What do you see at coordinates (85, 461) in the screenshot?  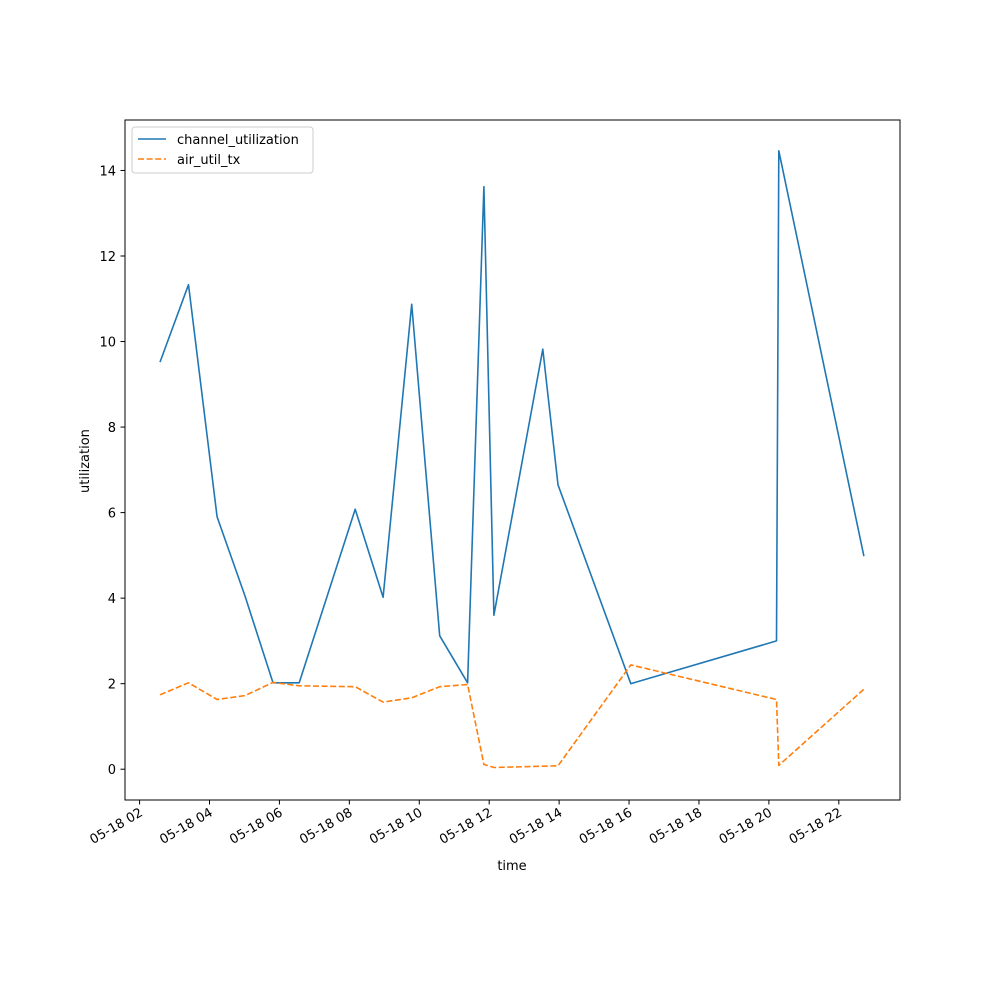 I see `y-axis-title: utilization` at bounding box center [85, 461].